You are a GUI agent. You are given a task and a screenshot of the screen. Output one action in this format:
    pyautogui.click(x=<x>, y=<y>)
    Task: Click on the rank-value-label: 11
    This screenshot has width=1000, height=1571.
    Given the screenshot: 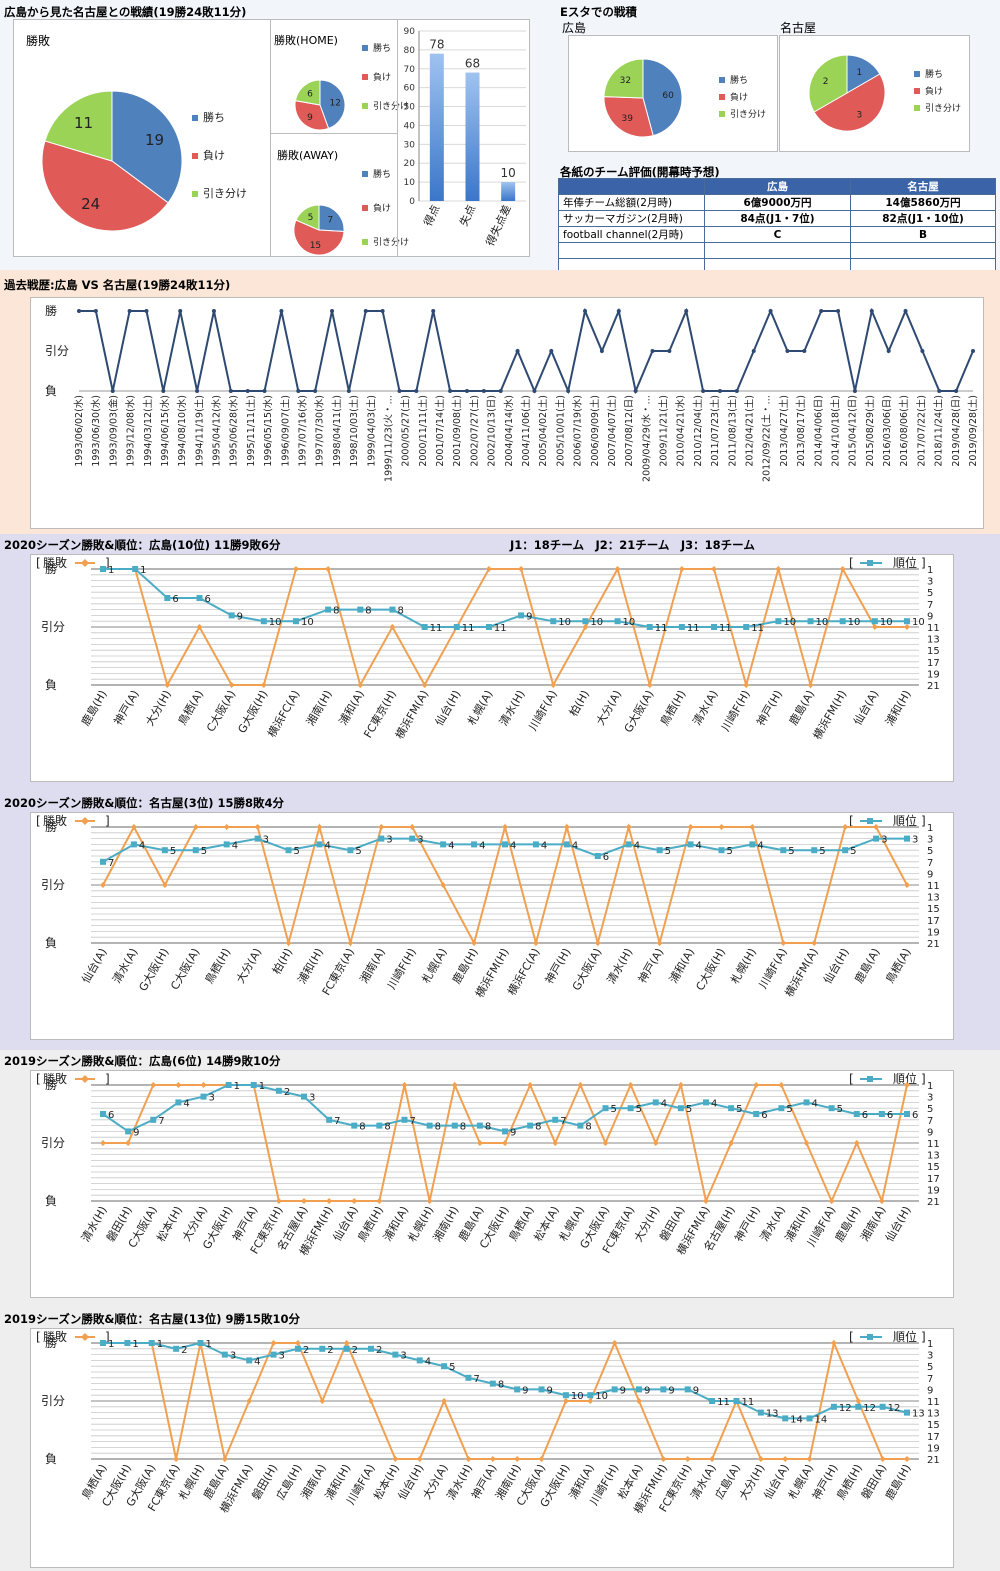 What is the action you would take?
    pyautogui.click(x=757, y=628)
    